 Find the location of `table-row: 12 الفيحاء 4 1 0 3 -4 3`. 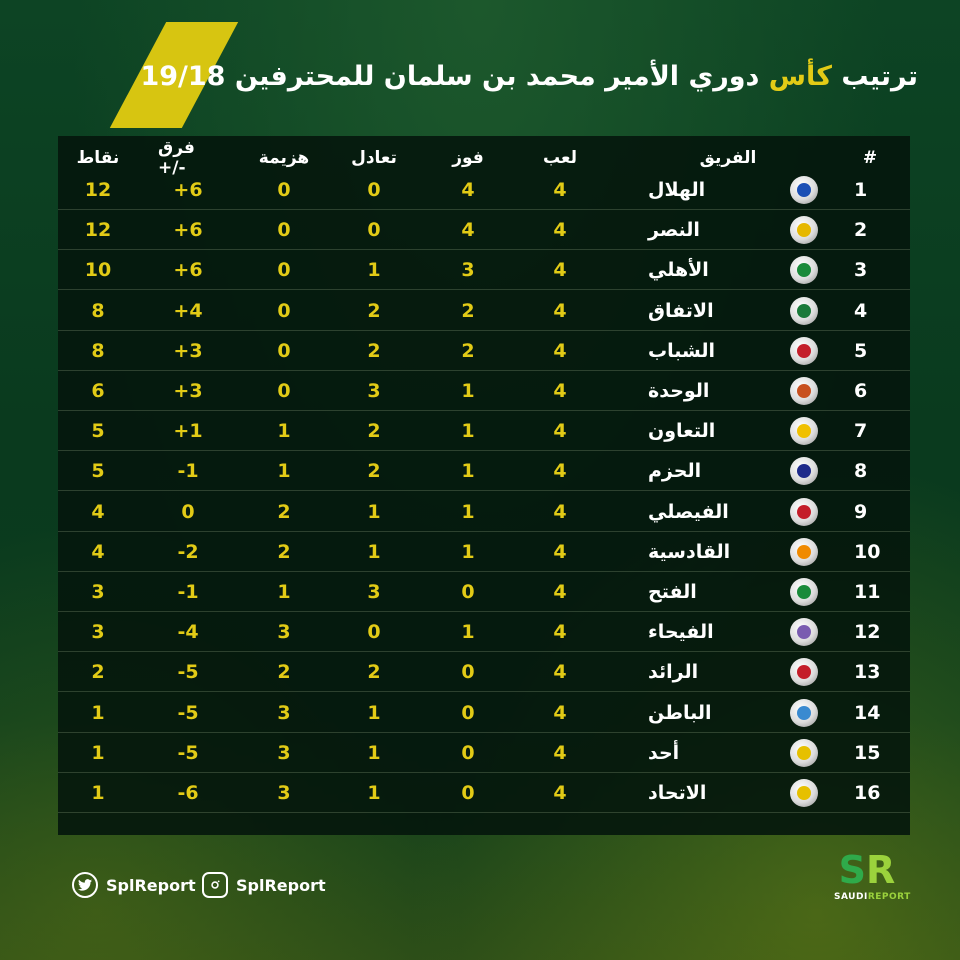

table-row: 12 الفيحاء 4 1 0 3 -4 3 is located at coordinates (484, 632).